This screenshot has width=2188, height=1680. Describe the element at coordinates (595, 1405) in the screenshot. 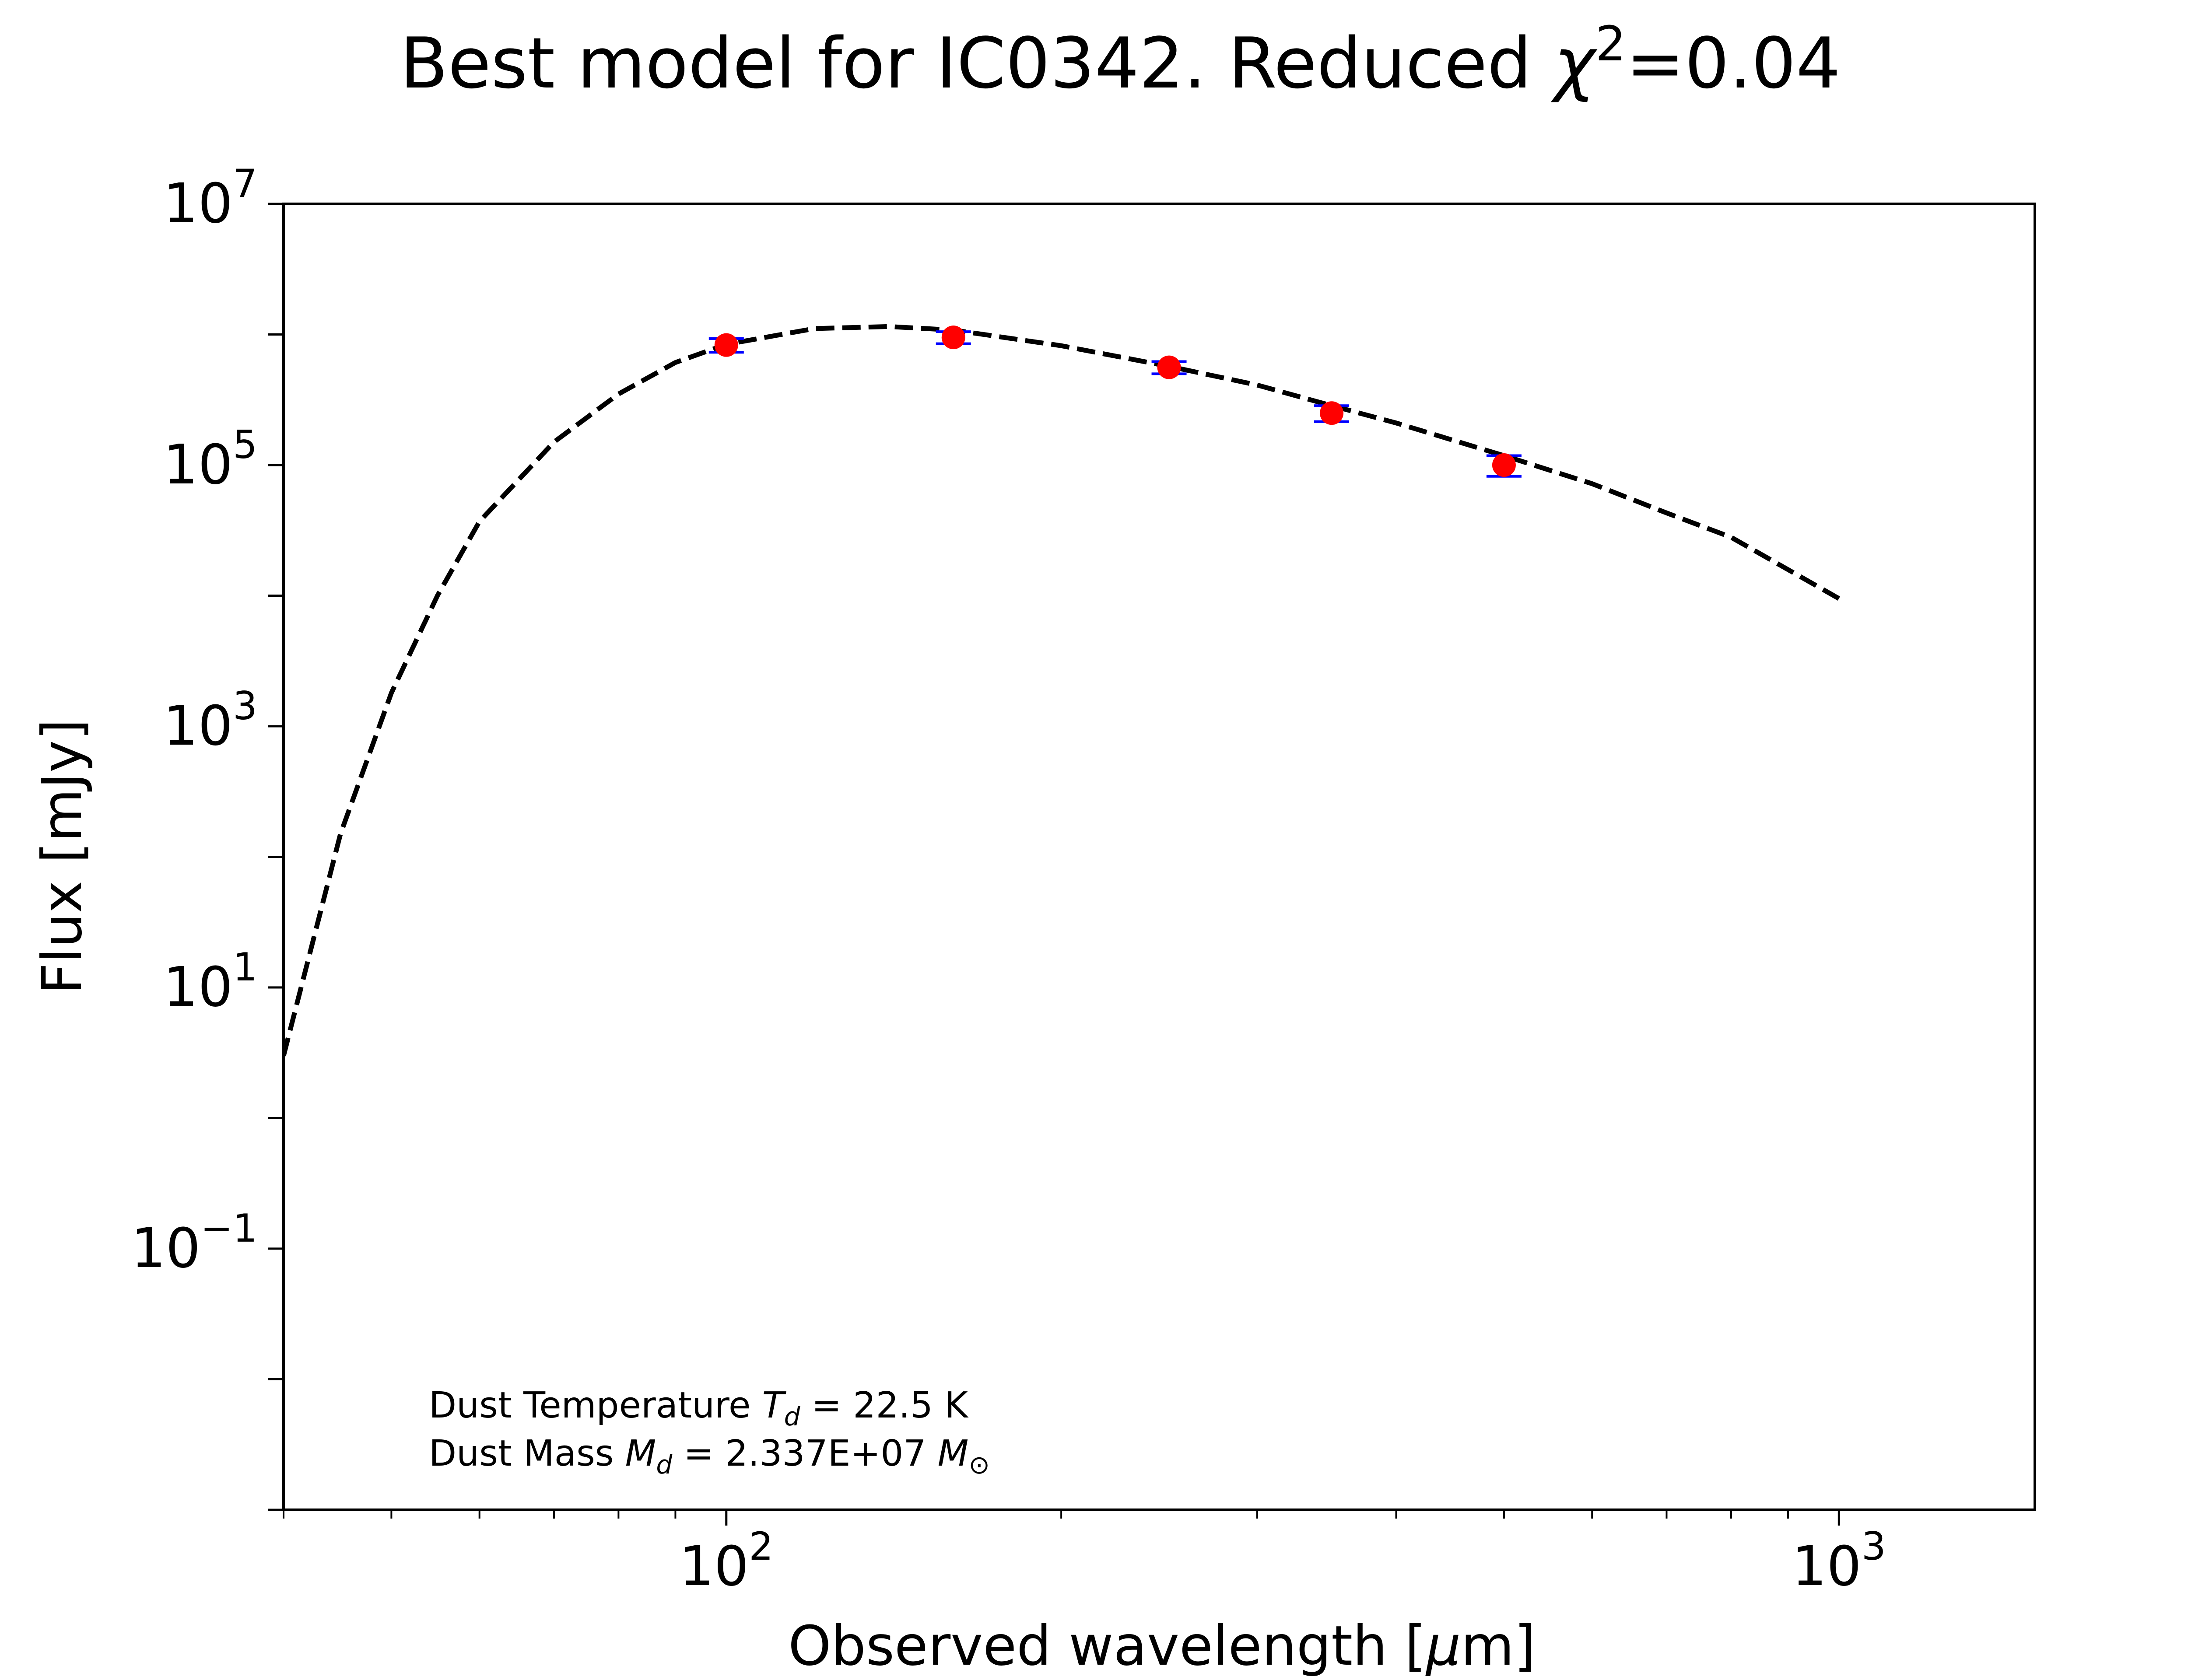

I see `annotation-line1-pre: Dust Temperature` at that location.